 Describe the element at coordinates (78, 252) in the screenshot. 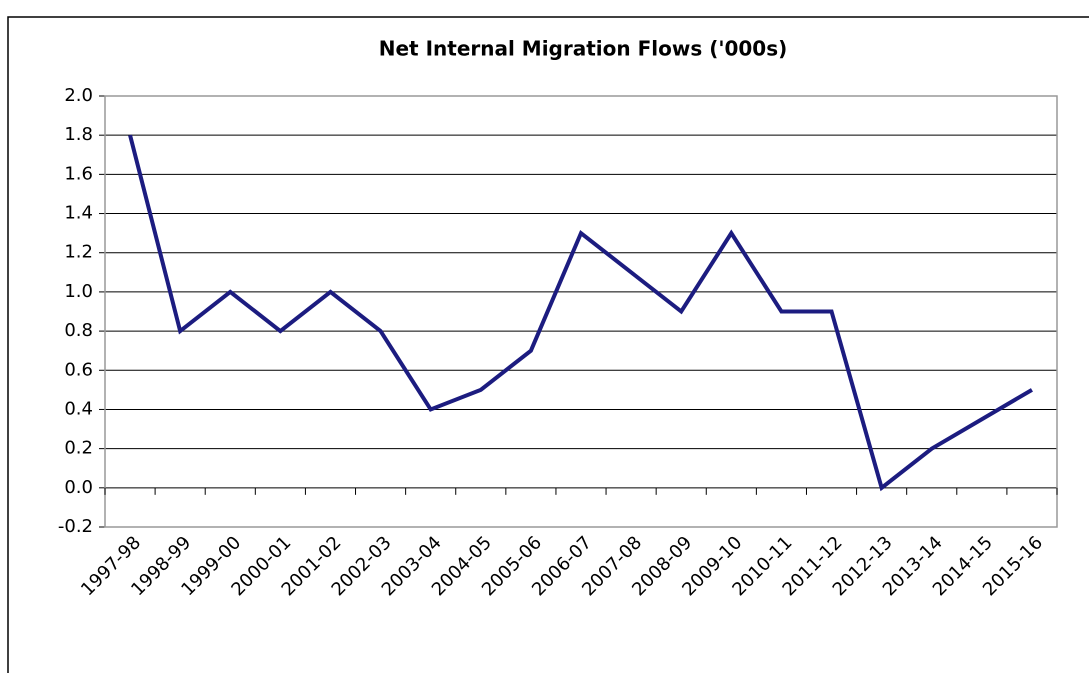

I see `y-tick-label: 1.2` at that location.